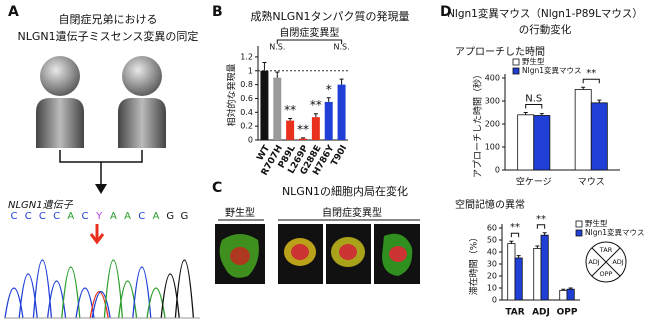 The width and height of the screenshot is (650, 329). I want to click on y-tick-label: 30, so click(492, 264).